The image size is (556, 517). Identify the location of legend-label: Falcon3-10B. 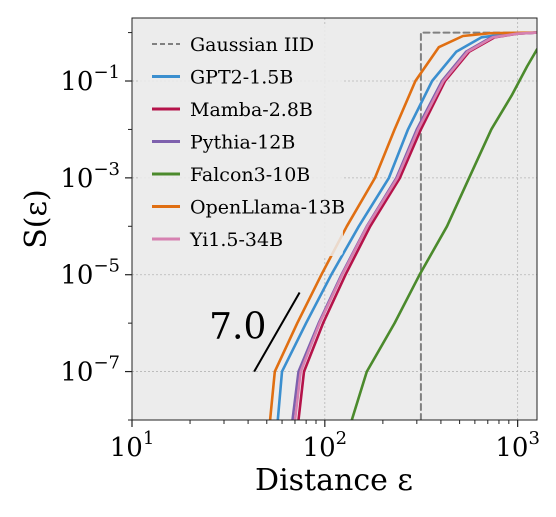
(250, 175).